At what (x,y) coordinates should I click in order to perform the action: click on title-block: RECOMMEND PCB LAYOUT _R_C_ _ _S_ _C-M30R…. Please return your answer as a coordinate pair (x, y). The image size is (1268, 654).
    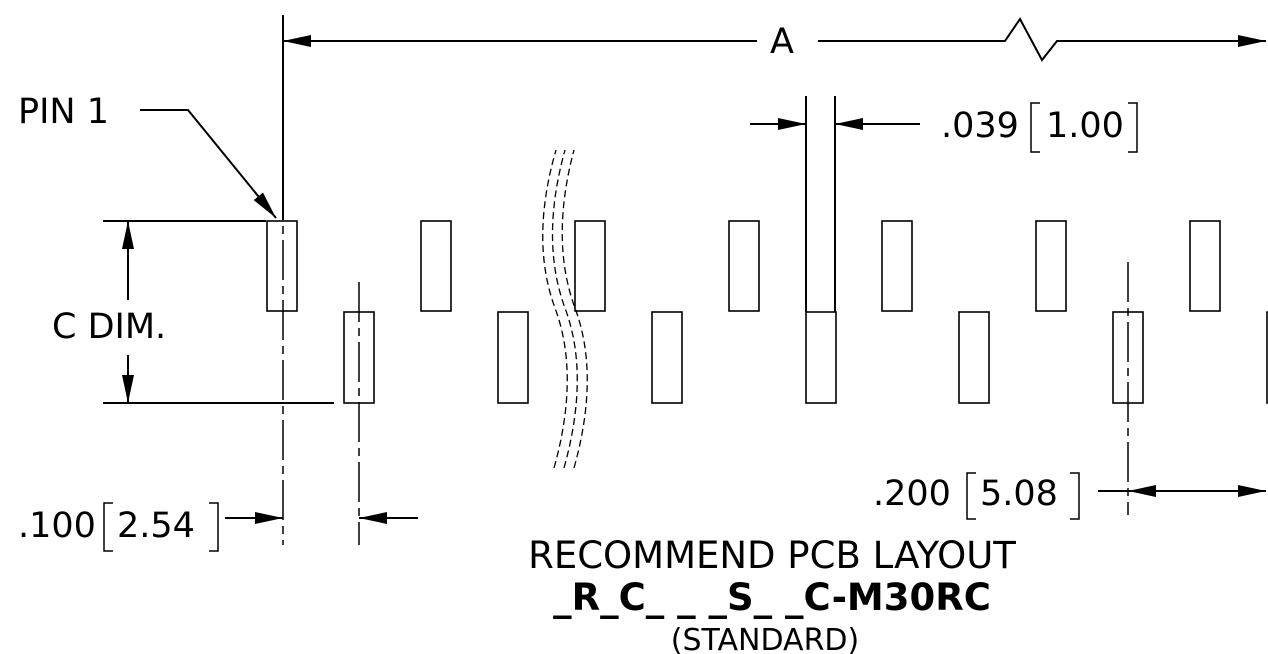
    Looking at the image, I should click on (772, 594).